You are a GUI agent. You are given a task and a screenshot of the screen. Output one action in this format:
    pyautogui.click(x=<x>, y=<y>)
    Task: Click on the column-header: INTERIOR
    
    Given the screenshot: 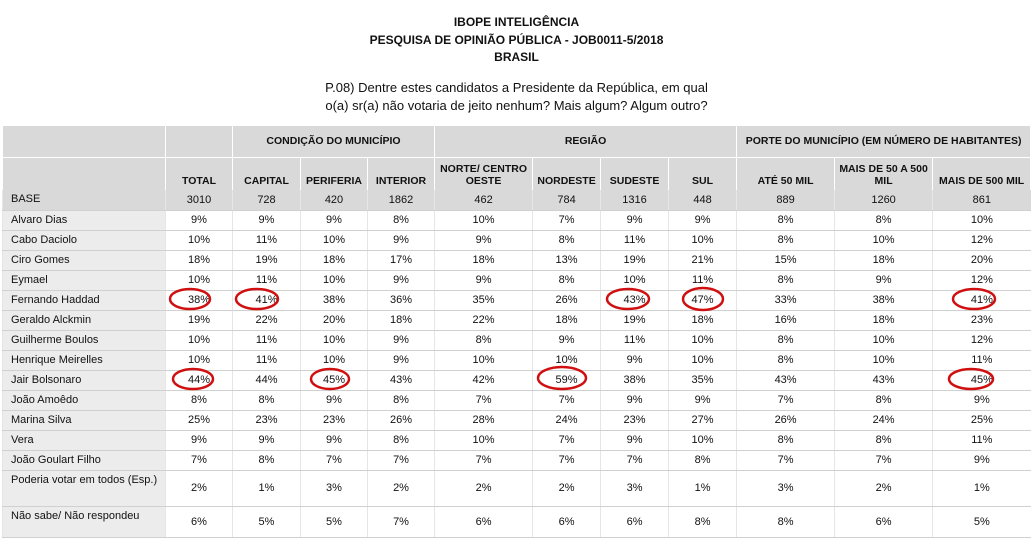 What is the action you would take?
    pyautogui.click(x=401, y=173)
    